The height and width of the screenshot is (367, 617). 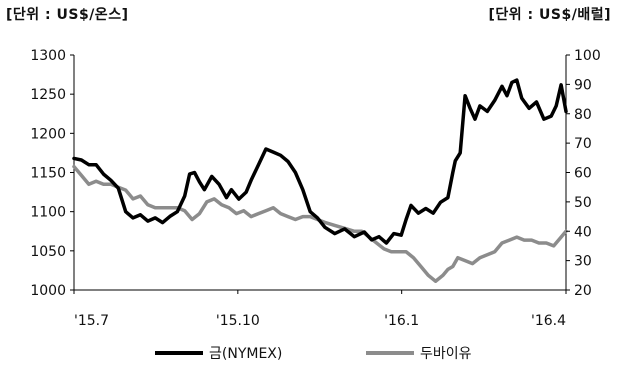 What do you see at coordinates (308, 353) in the screenshot?
I see `legend: 금(NYMEX) 두바이유` at bounding box center [308, 353].